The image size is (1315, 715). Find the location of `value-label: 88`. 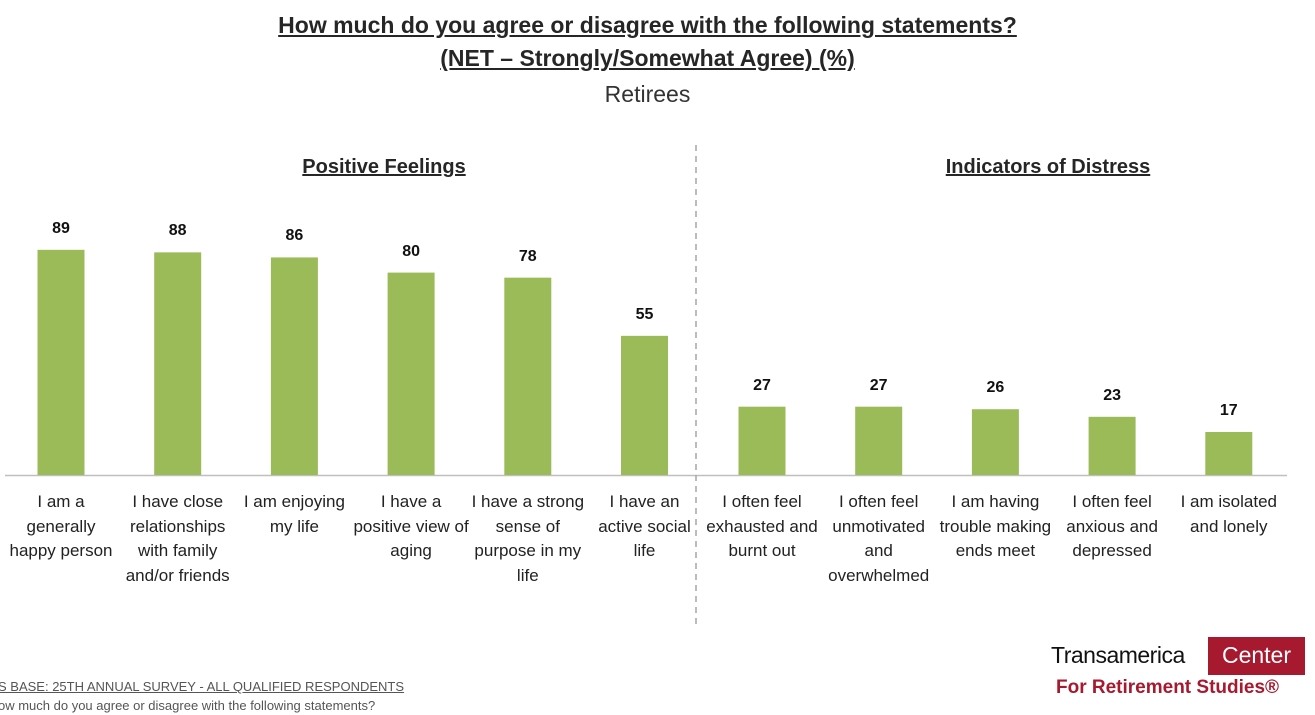

value-label: 88 is located at coordinates (177, 231).